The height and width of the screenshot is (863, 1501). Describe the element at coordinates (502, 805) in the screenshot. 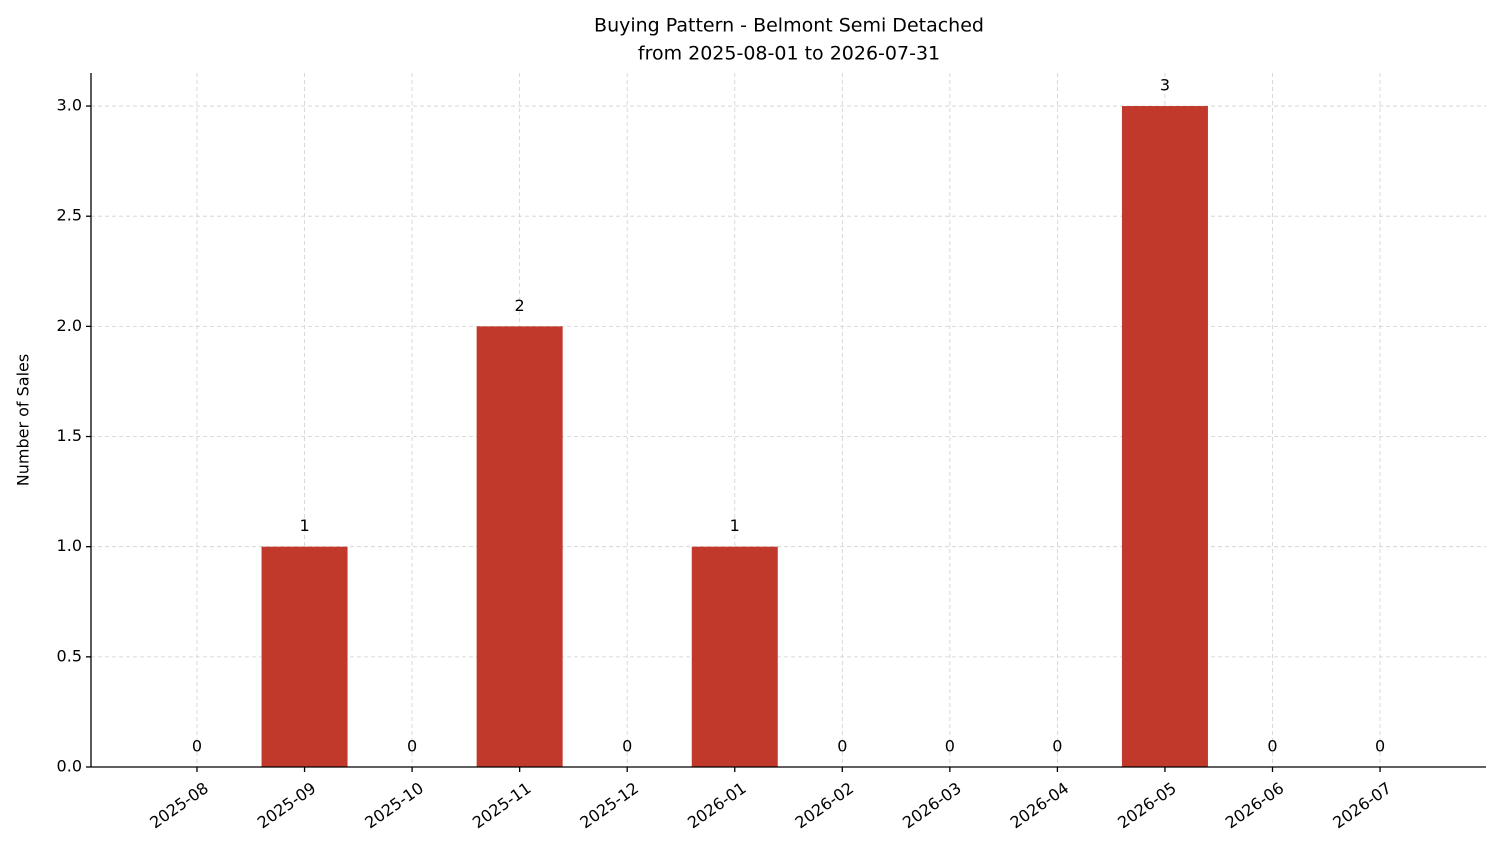

I see `x-tick-label: 2025-11` at that location.